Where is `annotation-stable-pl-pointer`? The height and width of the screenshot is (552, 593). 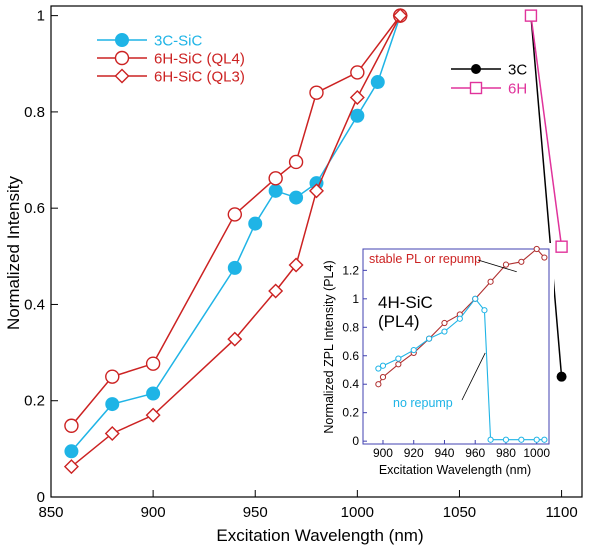 annotation-stable-pl-pointer is located at coordinates (497, 266).